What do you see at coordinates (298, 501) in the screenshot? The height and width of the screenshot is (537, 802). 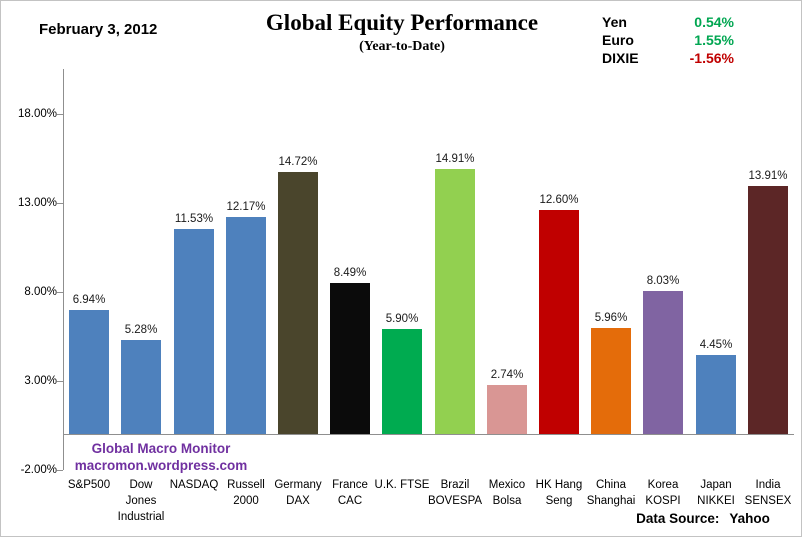 I see `x-axis-label-line: DAX` at bounding box center [298, 501].